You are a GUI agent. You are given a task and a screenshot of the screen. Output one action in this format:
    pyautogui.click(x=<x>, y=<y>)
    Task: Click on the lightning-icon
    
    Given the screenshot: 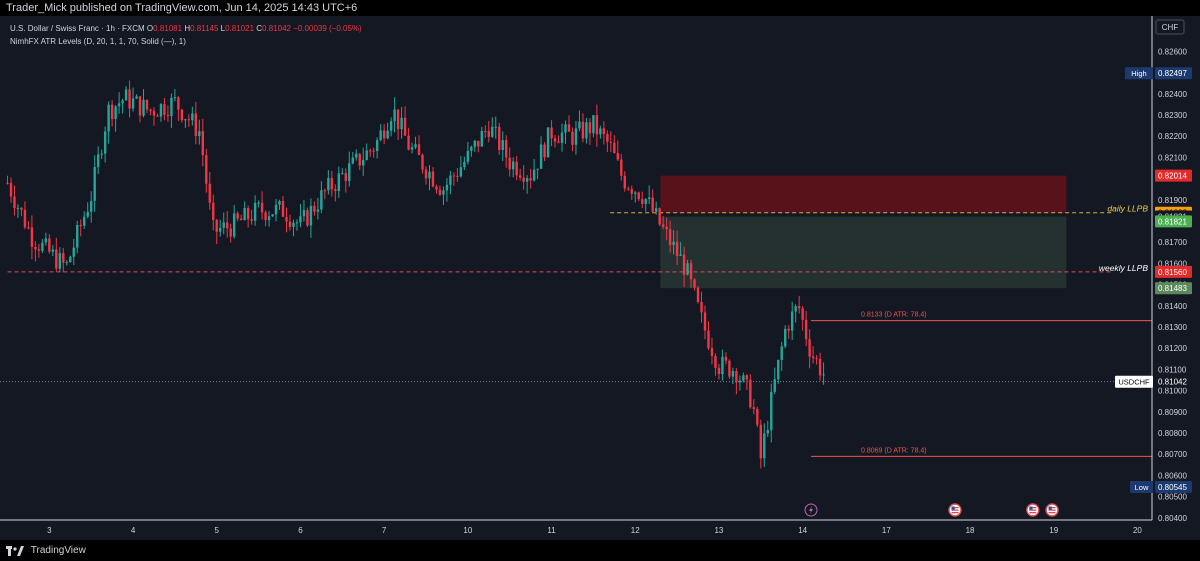 What is the action you would take?
    pyautogui.click(x=811, y=510)
    